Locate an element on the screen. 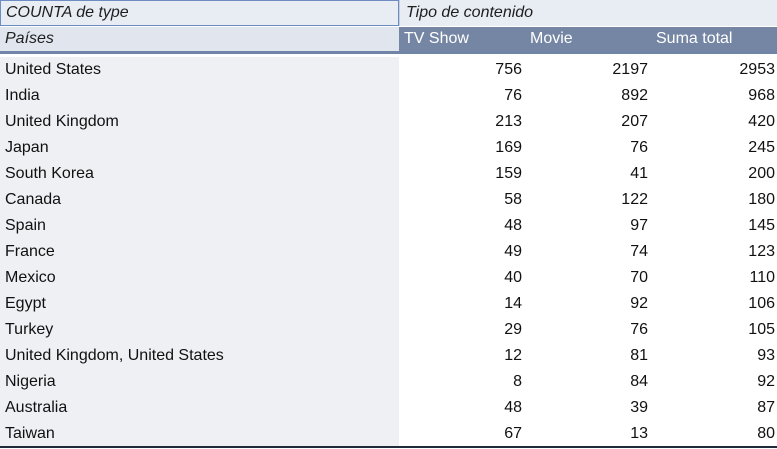  cell-tv-show: 213 is located at coordinates (508, 121).